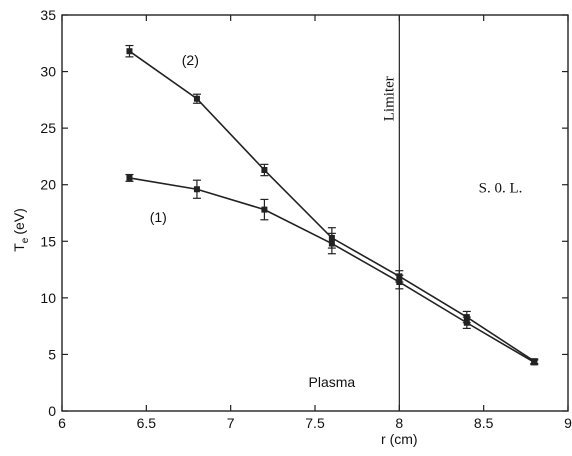  I want to click on series-1-label: (1), so click(158, 217).